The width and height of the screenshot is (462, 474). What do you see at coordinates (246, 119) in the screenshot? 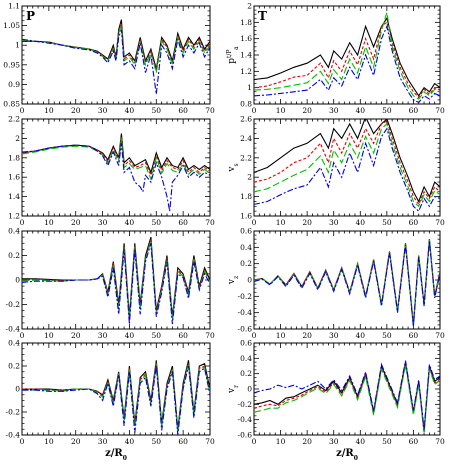
I see `y-tick-label: 2.6` at bounding box center [246, 119].